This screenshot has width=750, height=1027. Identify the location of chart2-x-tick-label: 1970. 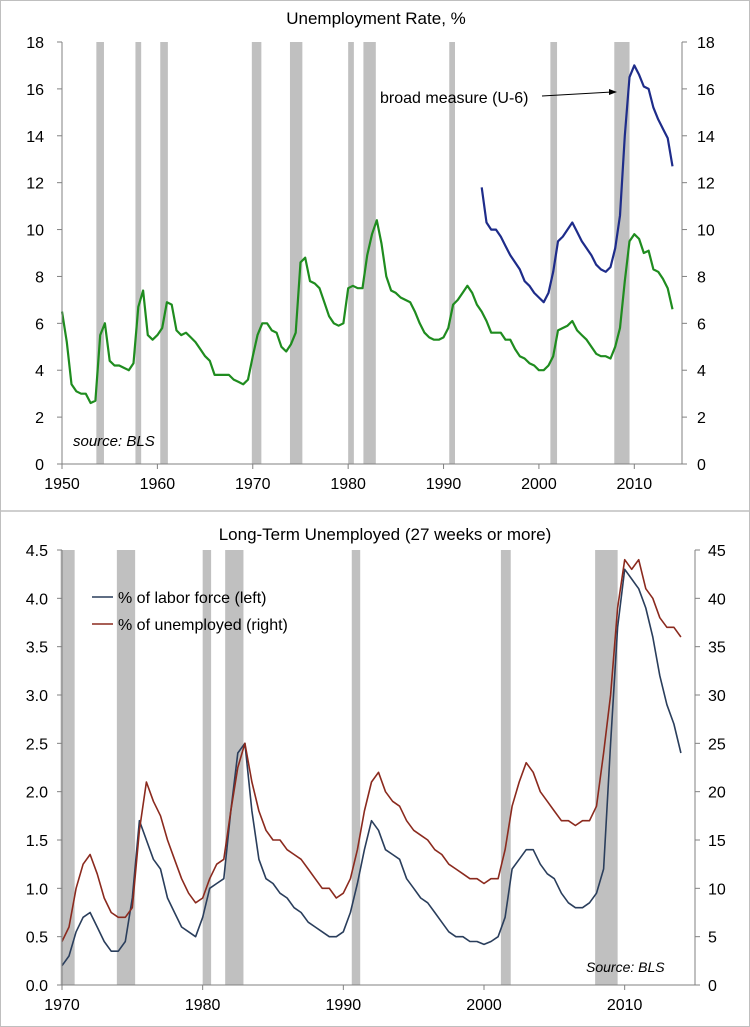
(62, 1005).